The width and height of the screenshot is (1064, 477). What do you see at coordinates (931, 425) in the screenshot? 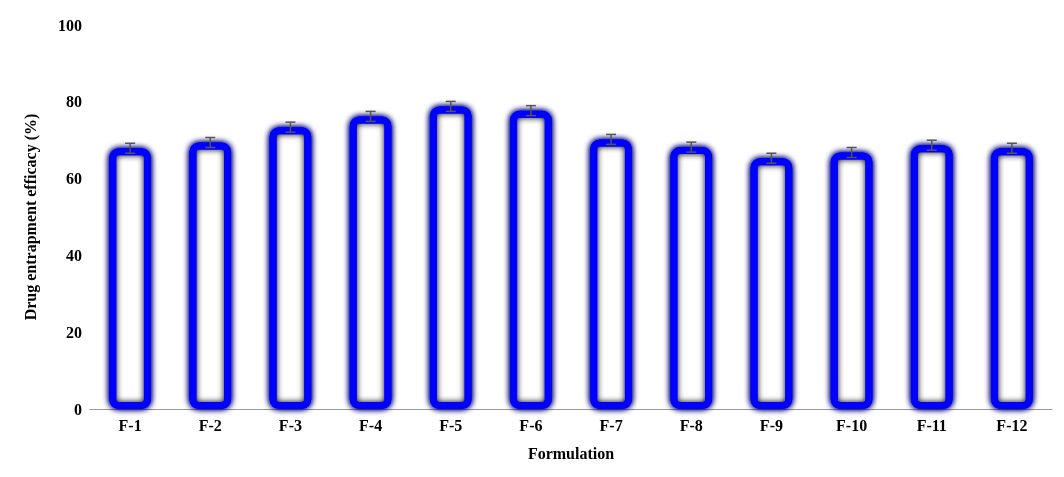
I see `x-tick-label: F-11` at bounding box center [931, 425].